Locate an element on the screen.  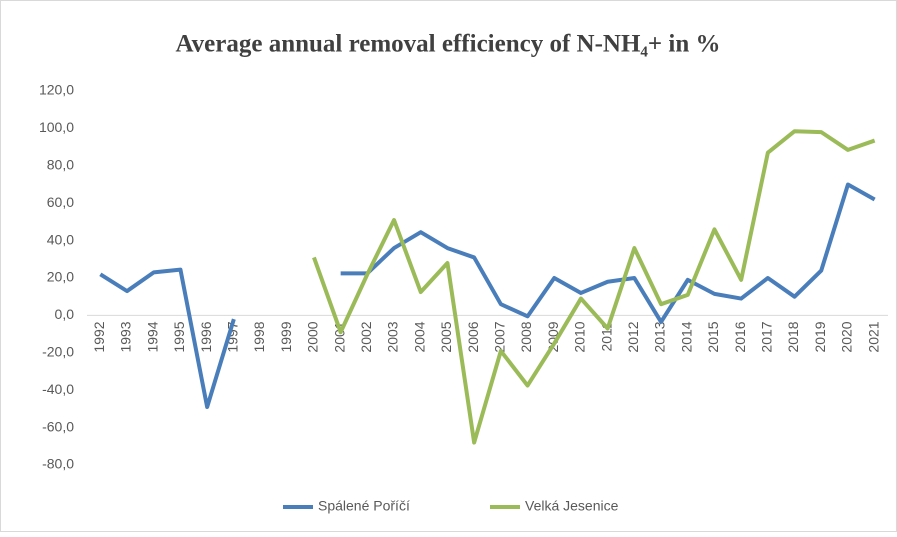
x-tick-label: 2000 is located at coordinates (313, 336).